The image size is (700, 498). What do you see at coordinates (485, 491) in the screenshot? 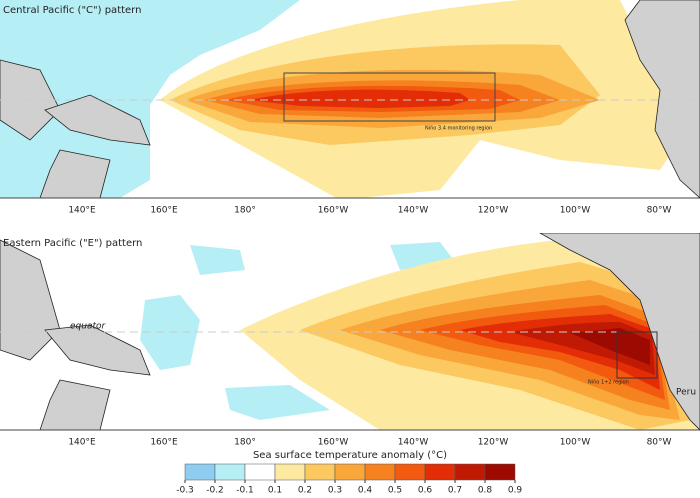
I see `colorbar-tick-label: 0.8` at bounding box center [485, 491].